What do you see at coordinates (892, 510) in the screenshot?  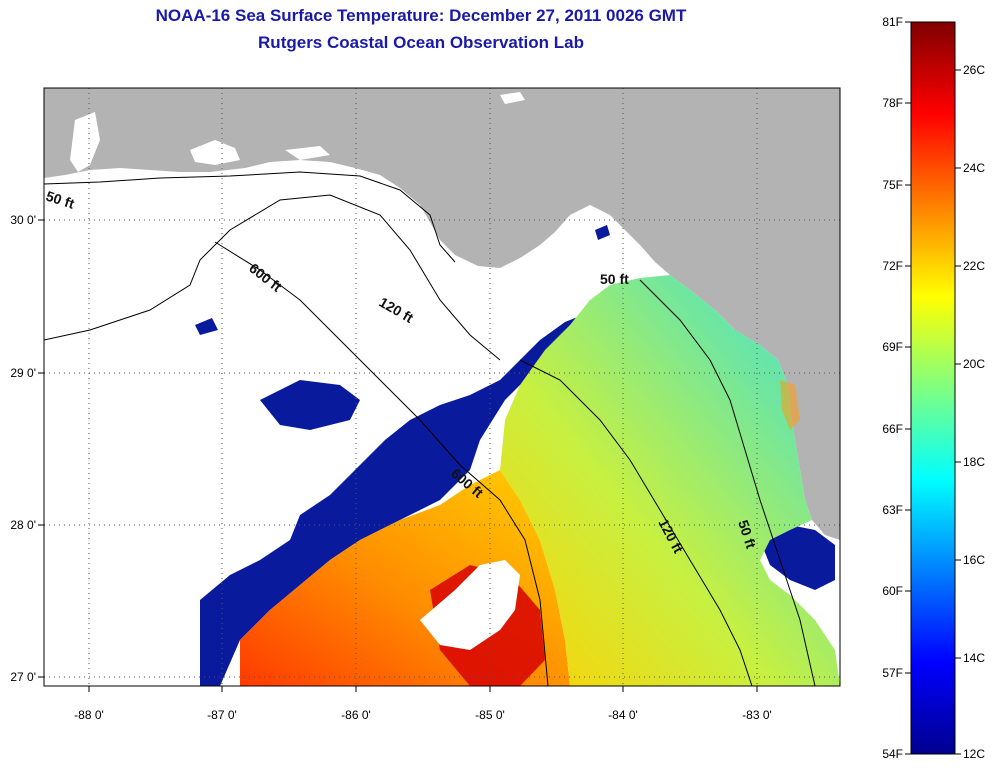 I see `colorbar-f-label: 63F` at bounding box center [892, 510].